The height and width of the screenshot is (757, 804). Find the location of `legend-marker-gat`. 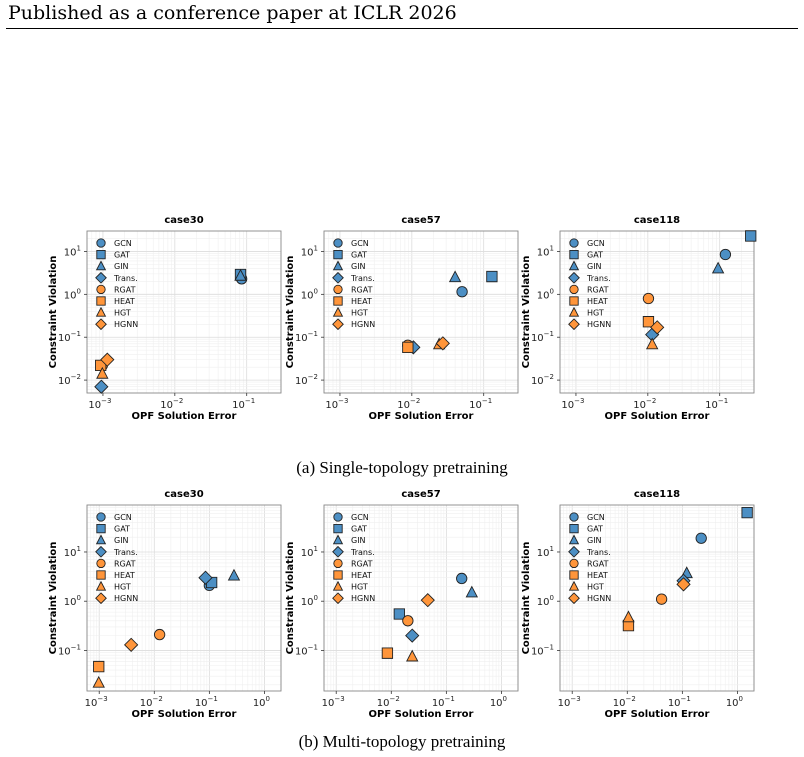

legend-marker-gat is located at coordinates (338, 254).